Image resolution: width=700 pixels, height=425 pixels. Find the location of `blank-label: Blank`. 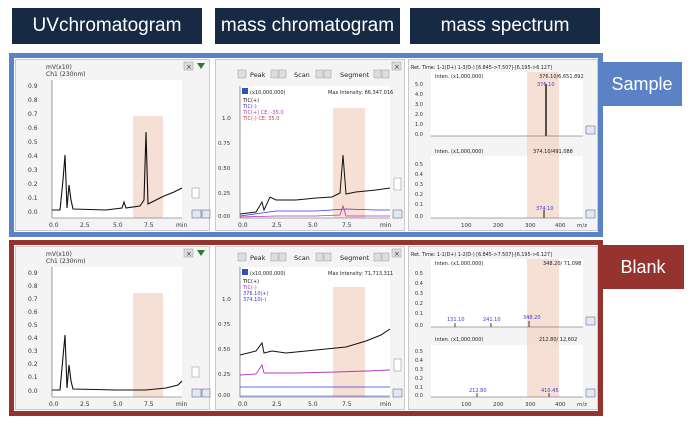

blank-label: Blank is located at coordinates (643, 267).